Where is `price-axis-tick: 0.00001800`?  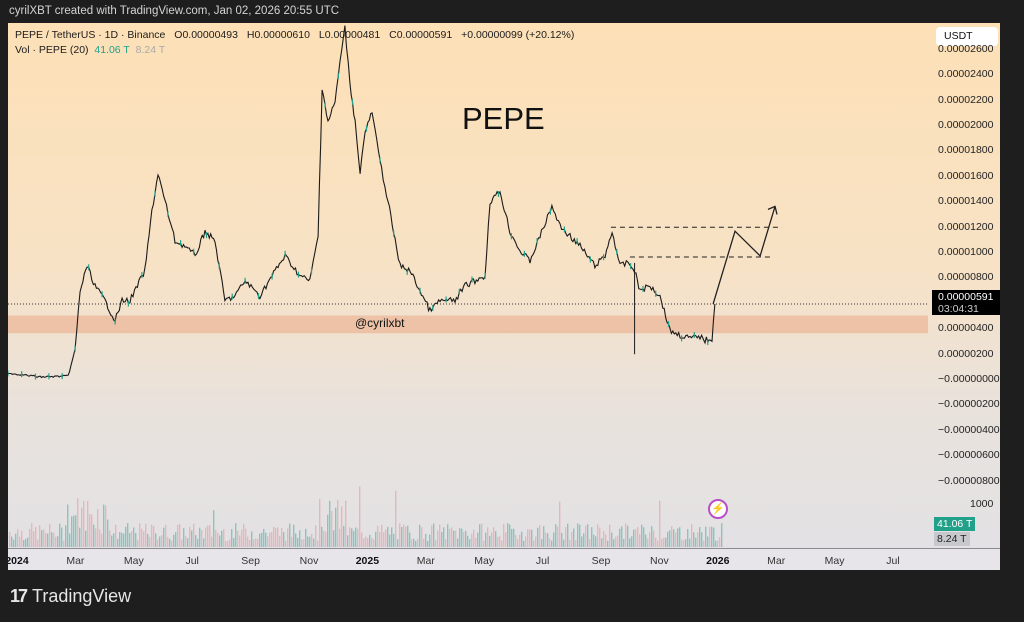 price-axis-tick: 0.00001800 is located at coordinates (966, 150).